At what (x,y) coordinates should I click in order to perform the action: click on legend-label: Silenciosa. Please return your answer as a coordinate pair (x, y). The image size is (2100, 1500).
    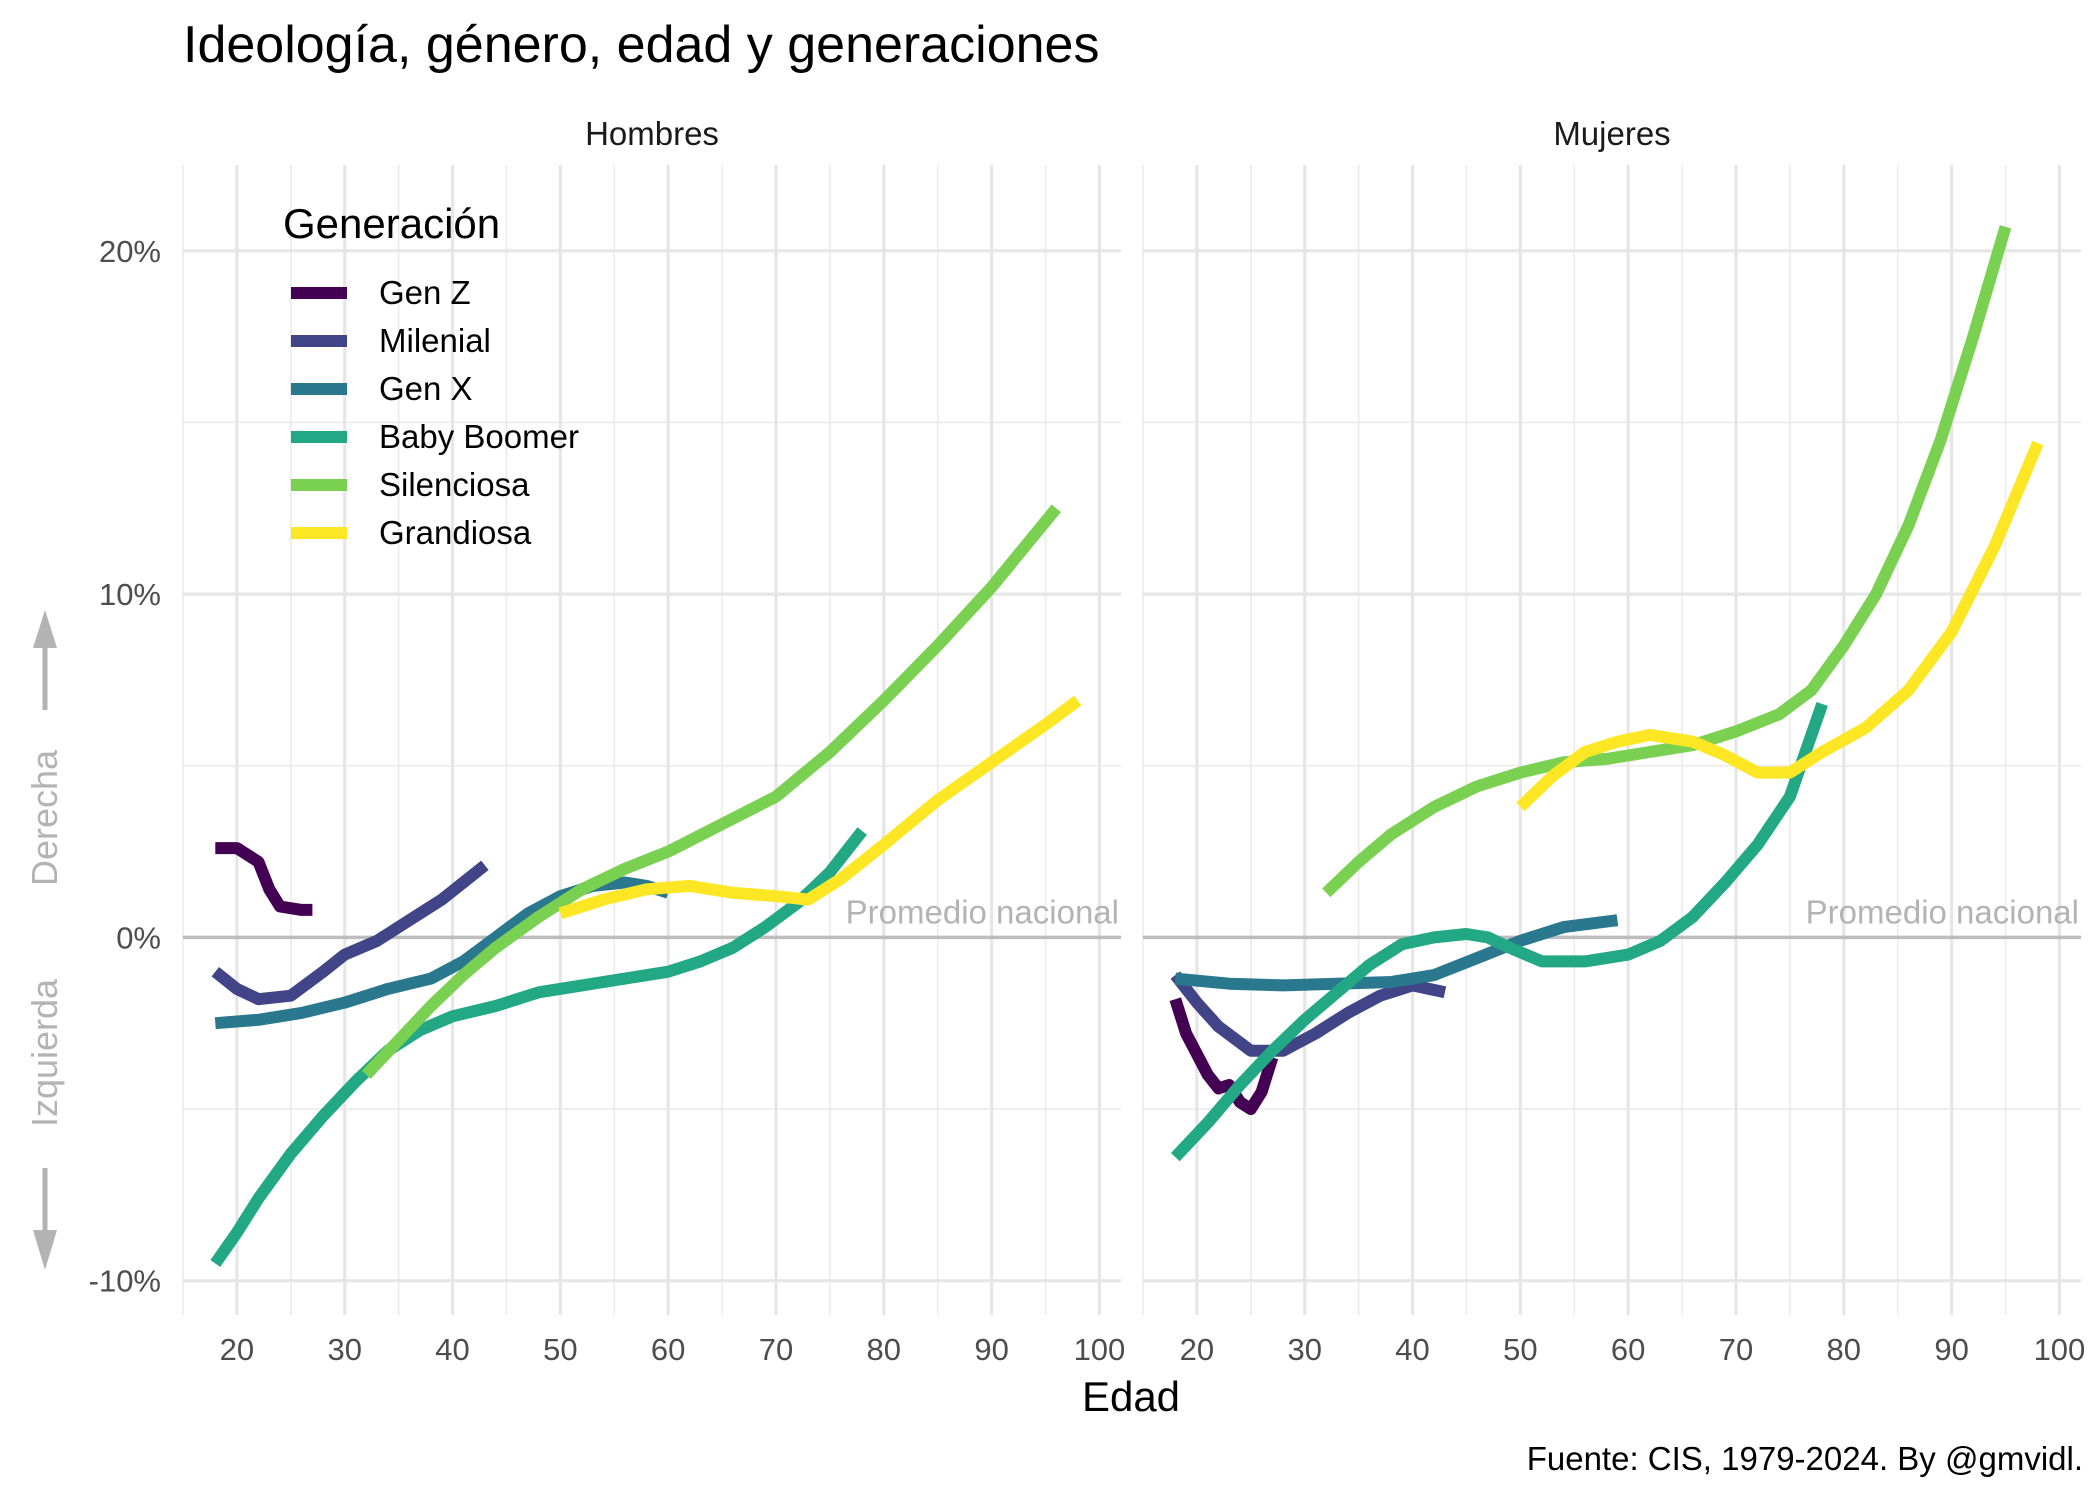
    Looking at the image, I should click on (454, 484).